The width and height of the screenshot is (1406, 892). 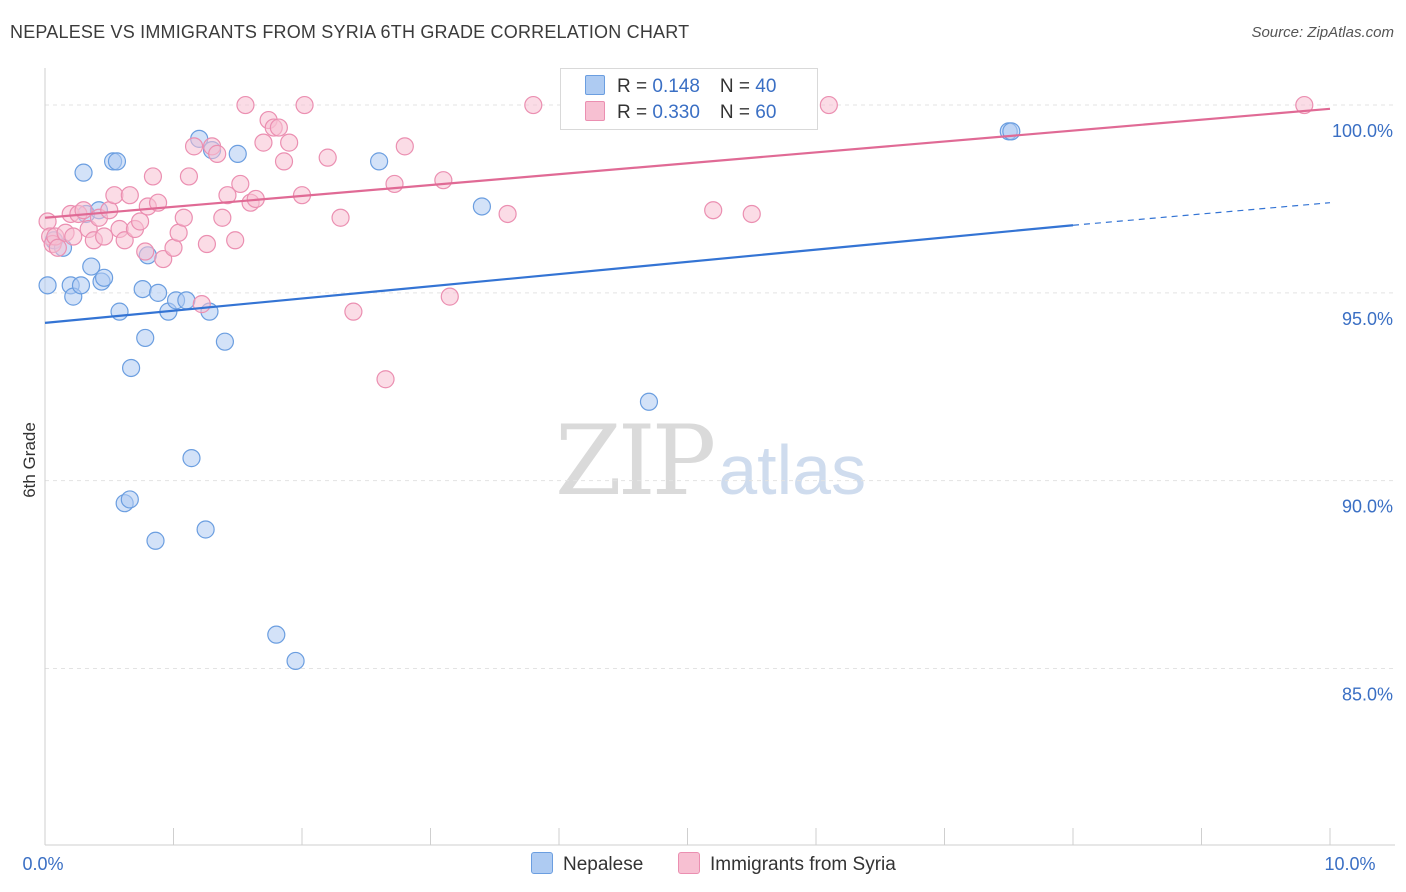 I want to click on watermark: ZIPatlas, so click(x=710, y=461).